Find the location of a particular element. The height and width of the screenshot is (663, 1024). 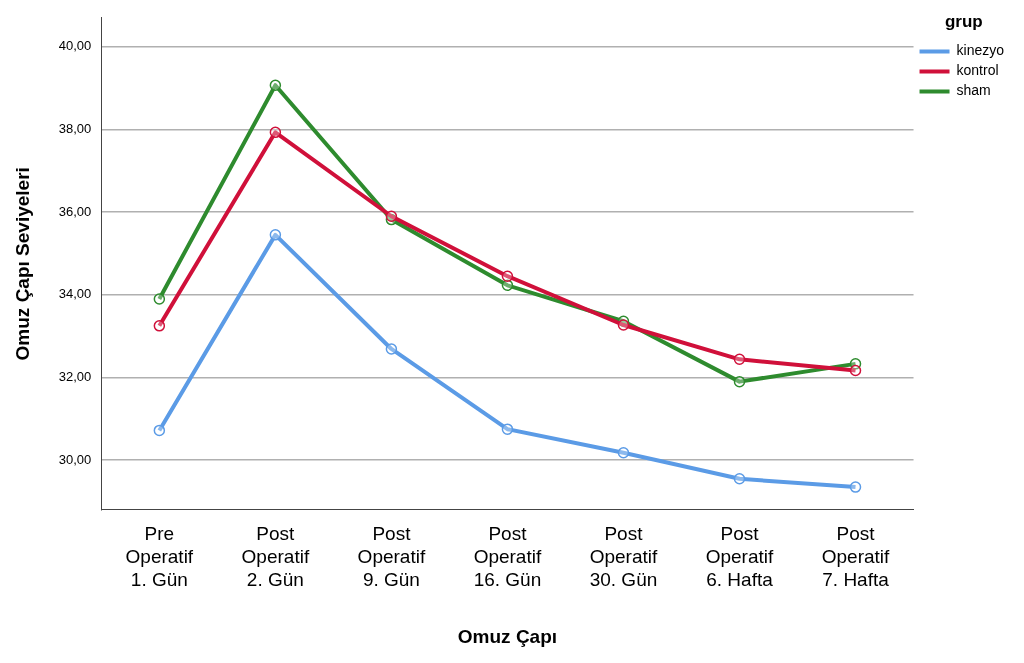

x-tick-label: Post Operatif 30. Gün is located at coordinates (623, 557).